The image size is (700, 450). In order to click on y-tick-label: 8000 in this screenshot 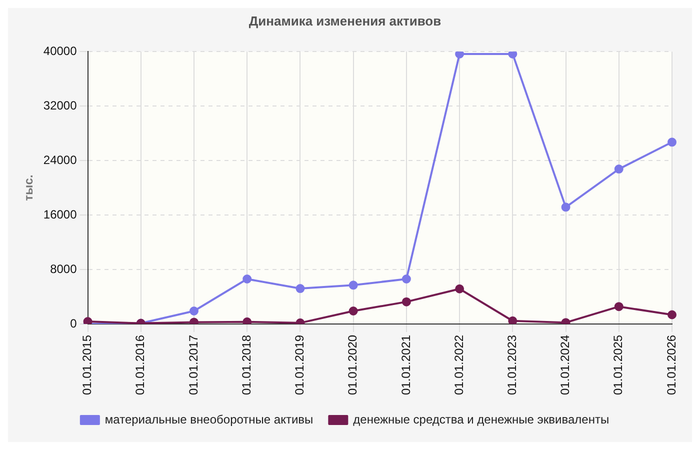, I will do `click(64, 269)`.